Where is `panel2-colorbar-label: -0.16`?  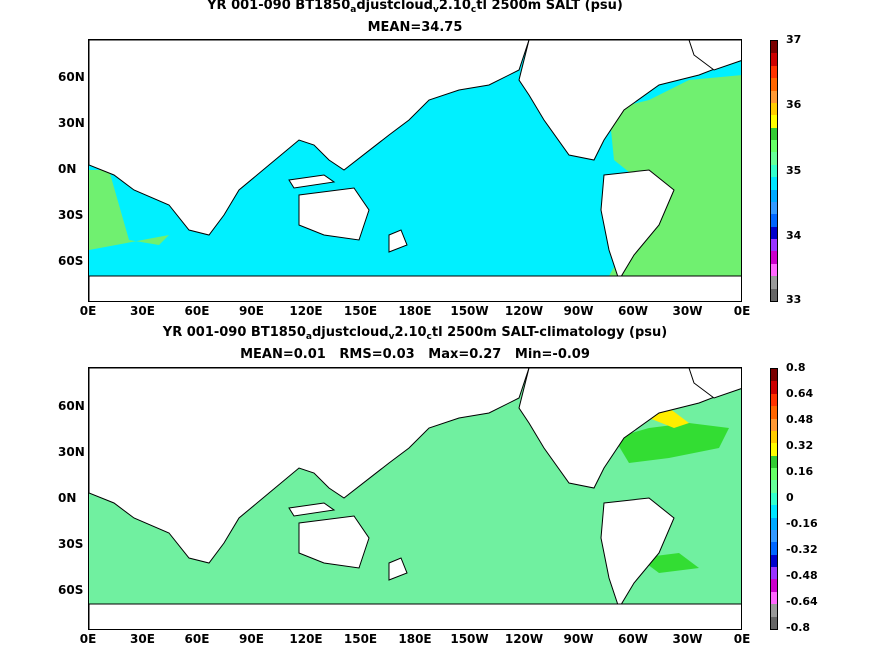 panel2-colorbar-label: -0.16 is located at coordinates (802, 523).